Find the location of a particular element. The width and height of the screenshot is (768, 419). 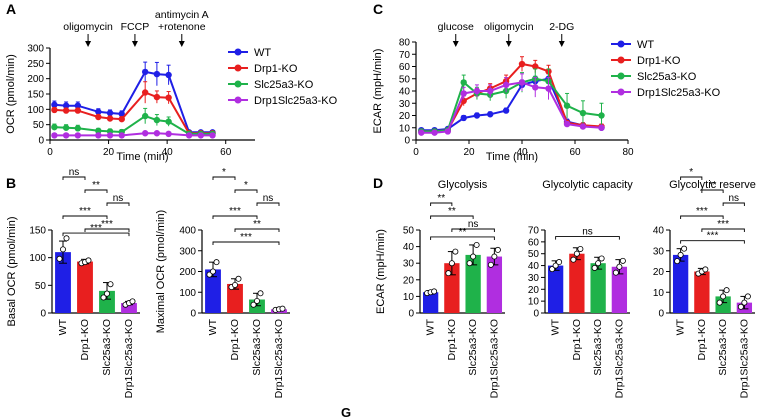

y-tick-label: 150 is located at coordinates (37, 231).